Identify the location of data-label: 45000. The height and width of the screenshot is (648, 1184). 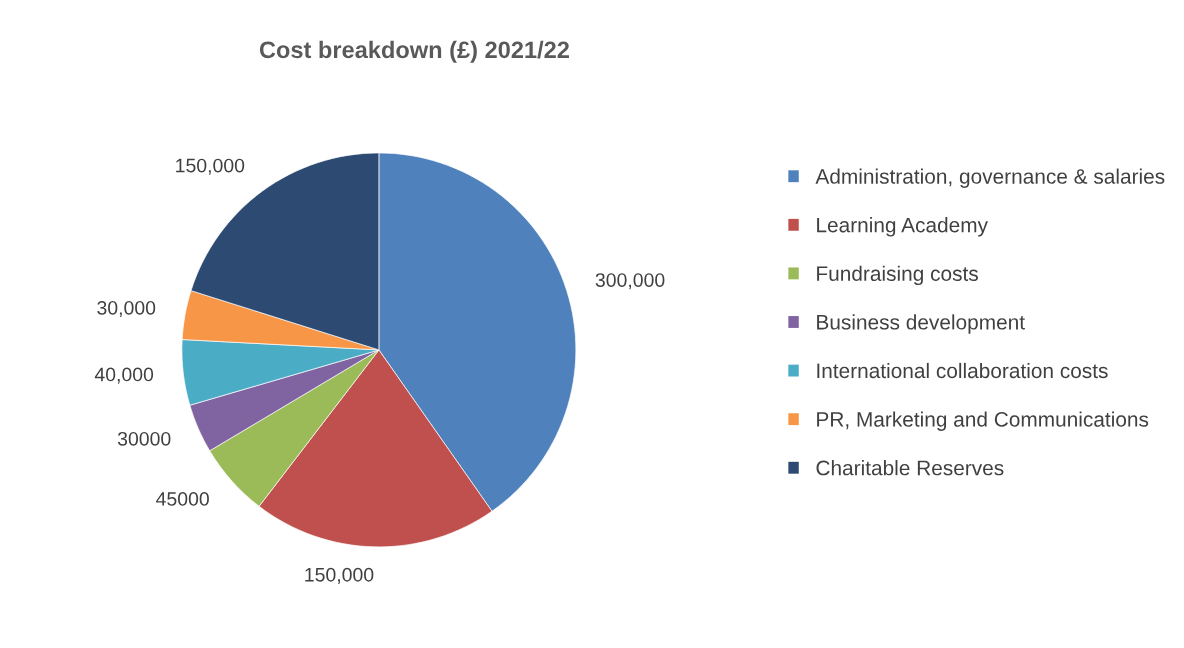
(182, 499).